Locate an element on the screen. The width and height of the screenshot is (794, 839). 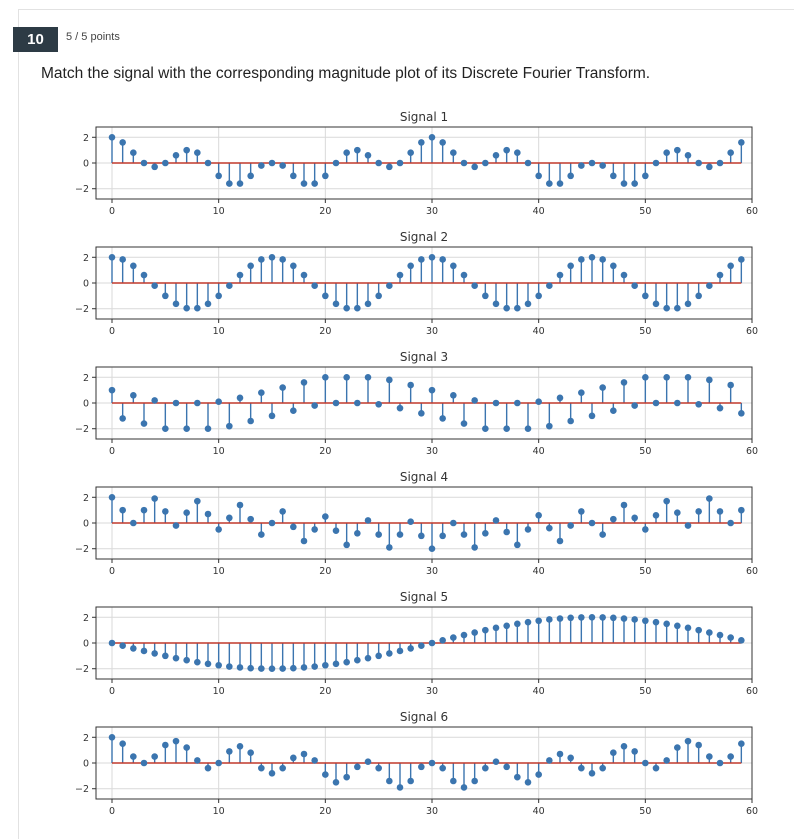
x-tick-label: 40 is located at coordinates (539, 451).